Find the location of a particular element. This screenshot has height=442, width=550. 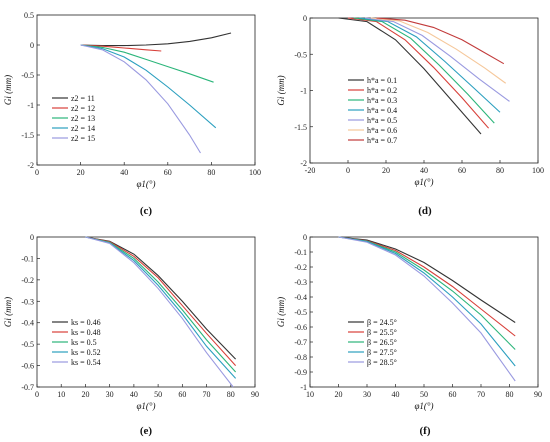

panel-label: (f) is located at coordinates (425, 431).